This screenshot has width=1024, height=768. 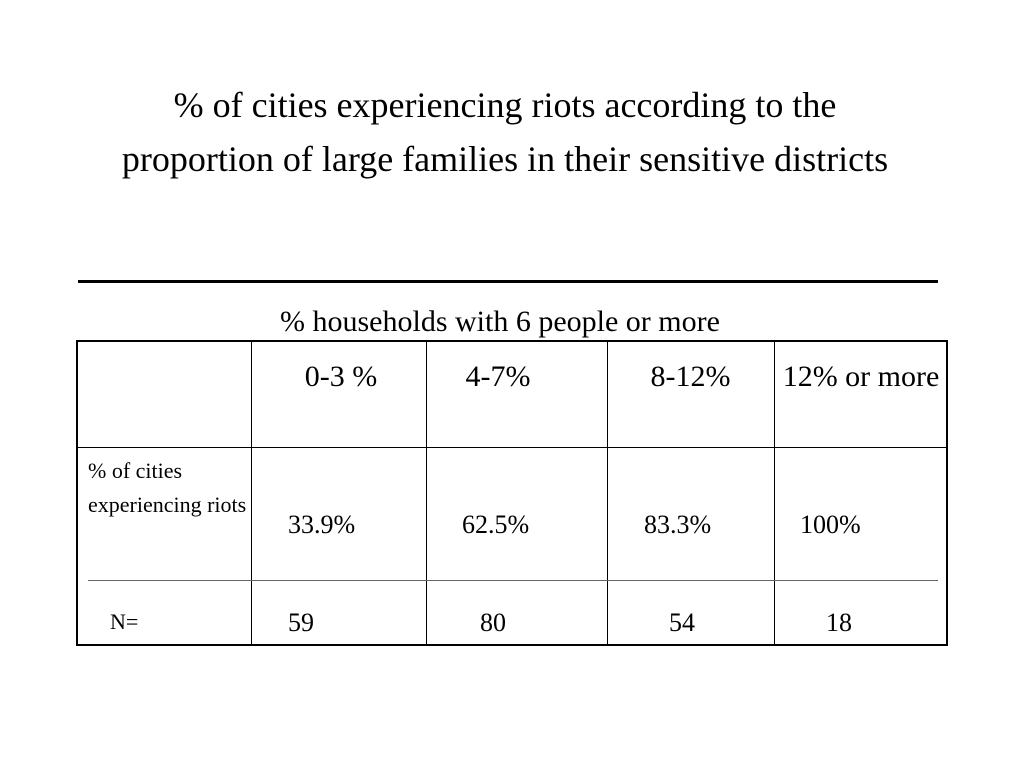 What do you see at coordinates (493, 622) in the screenshot?
I see `table-cell: 80` at bounding box center [493, 622].